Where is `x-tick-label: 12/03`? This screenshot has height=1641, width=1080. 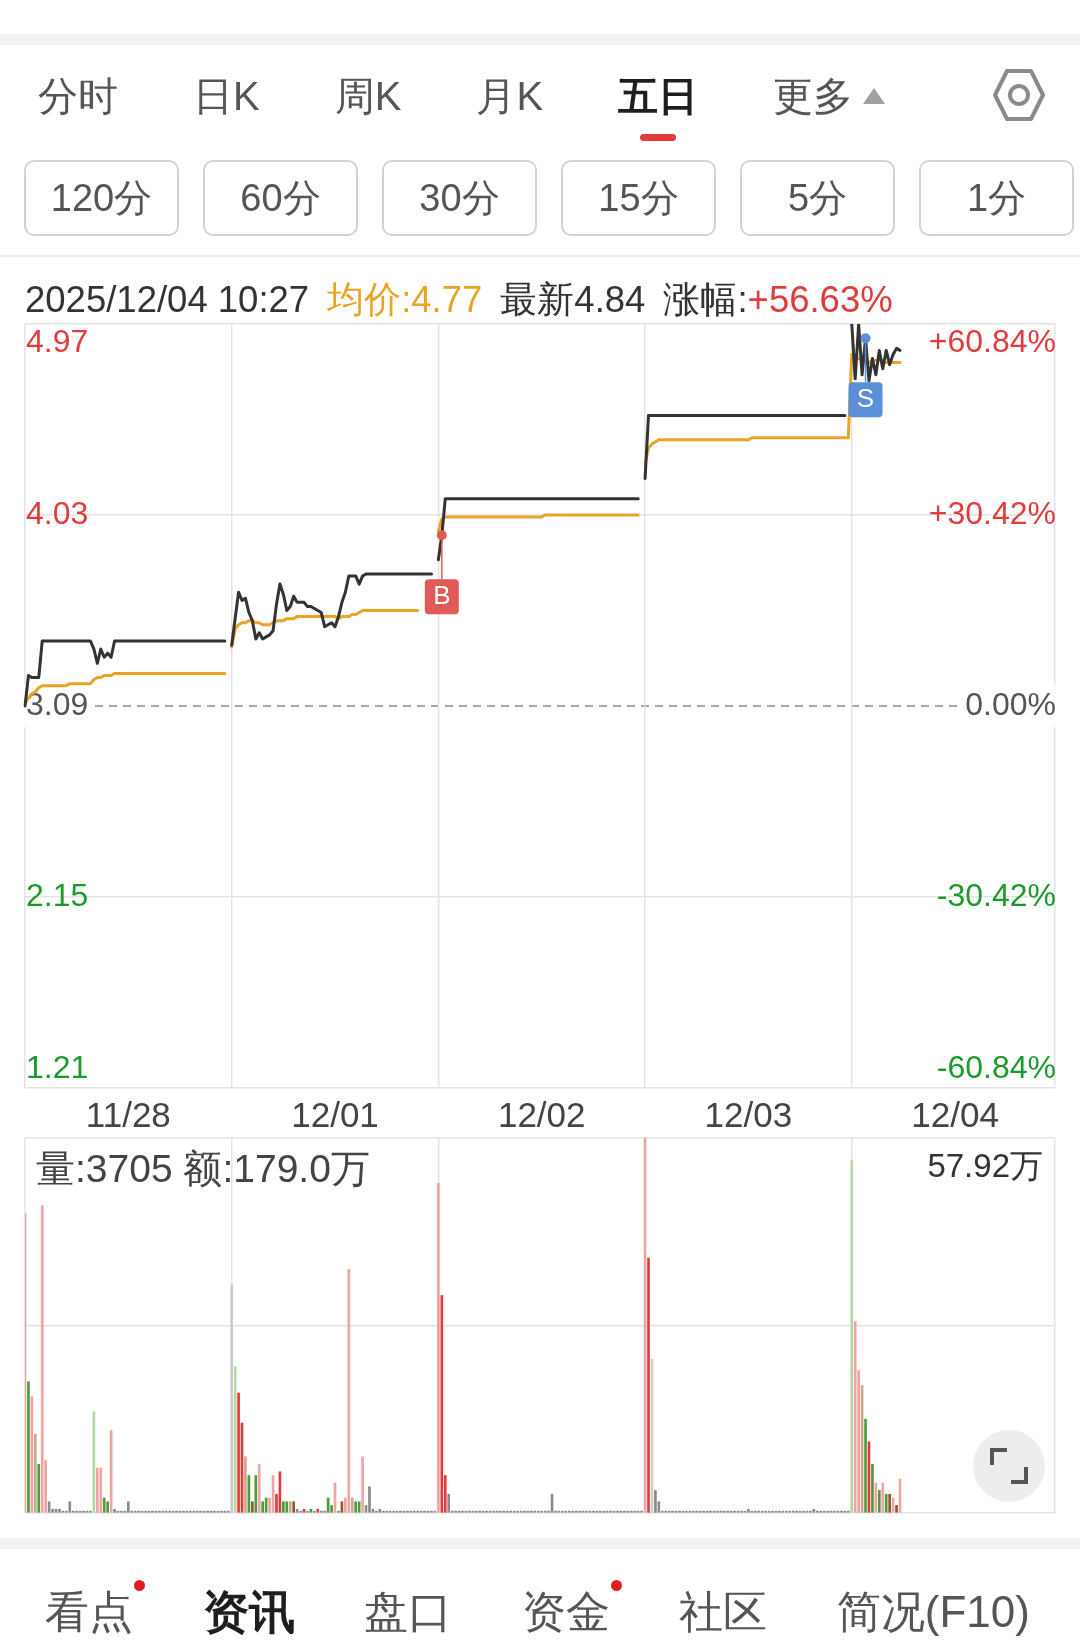
x-tick-label: 12/03 is located at coordinates (748, 1114).